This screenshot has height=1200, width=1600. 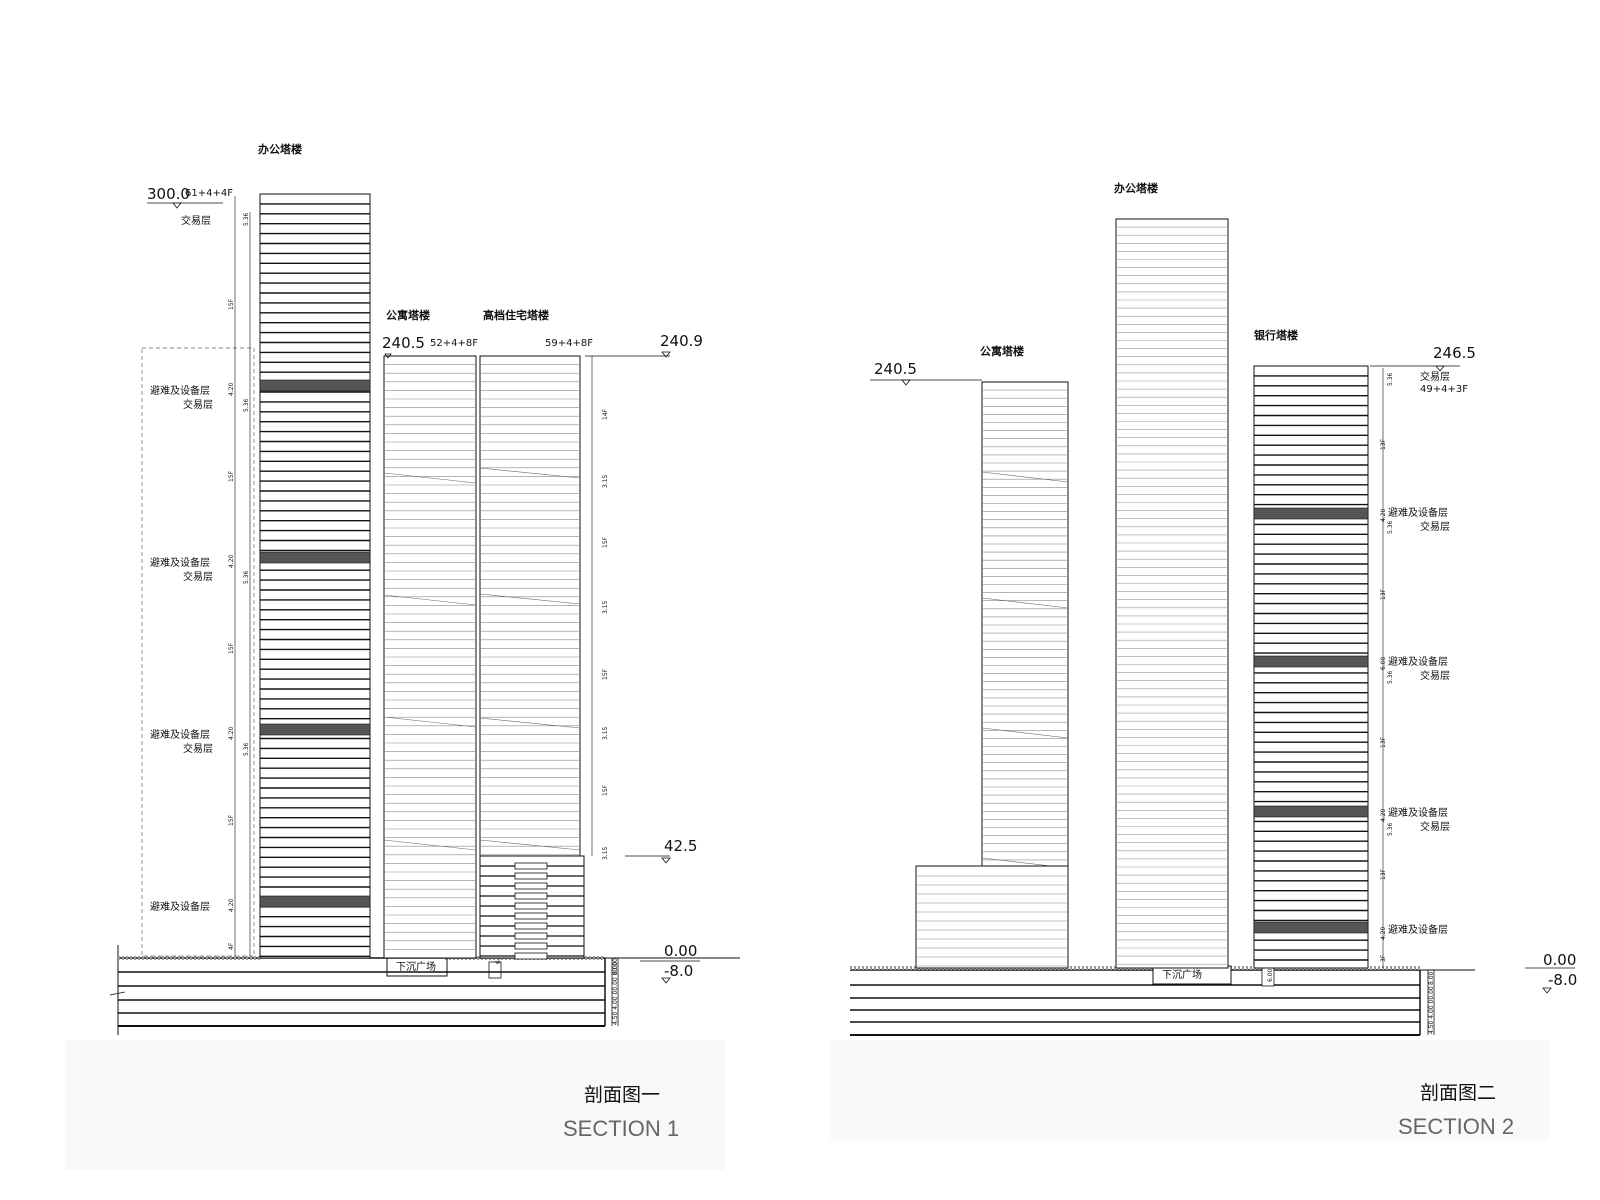 I want to click on s2-office-outline, so click(x=1172, y=593).